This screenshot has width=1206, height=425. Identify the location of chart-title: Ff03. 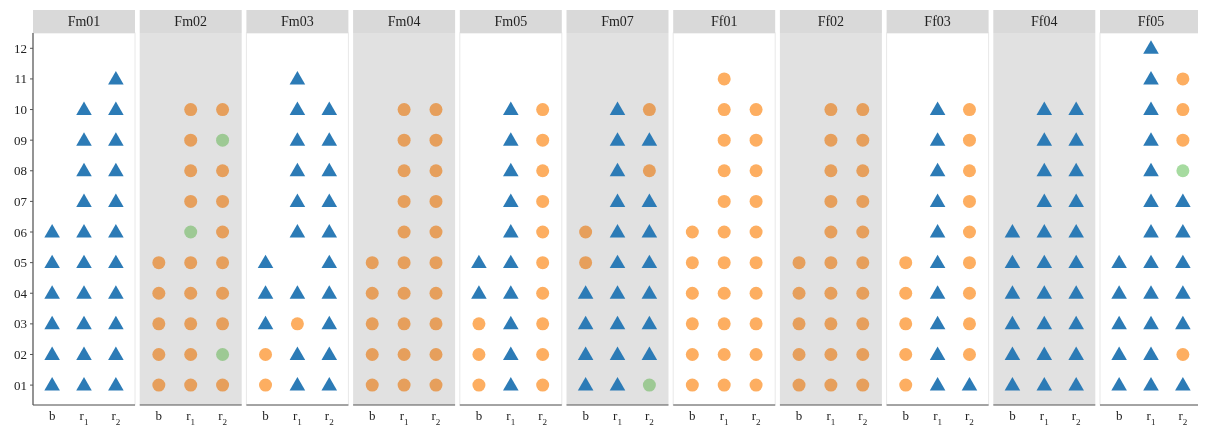
(937, 21).